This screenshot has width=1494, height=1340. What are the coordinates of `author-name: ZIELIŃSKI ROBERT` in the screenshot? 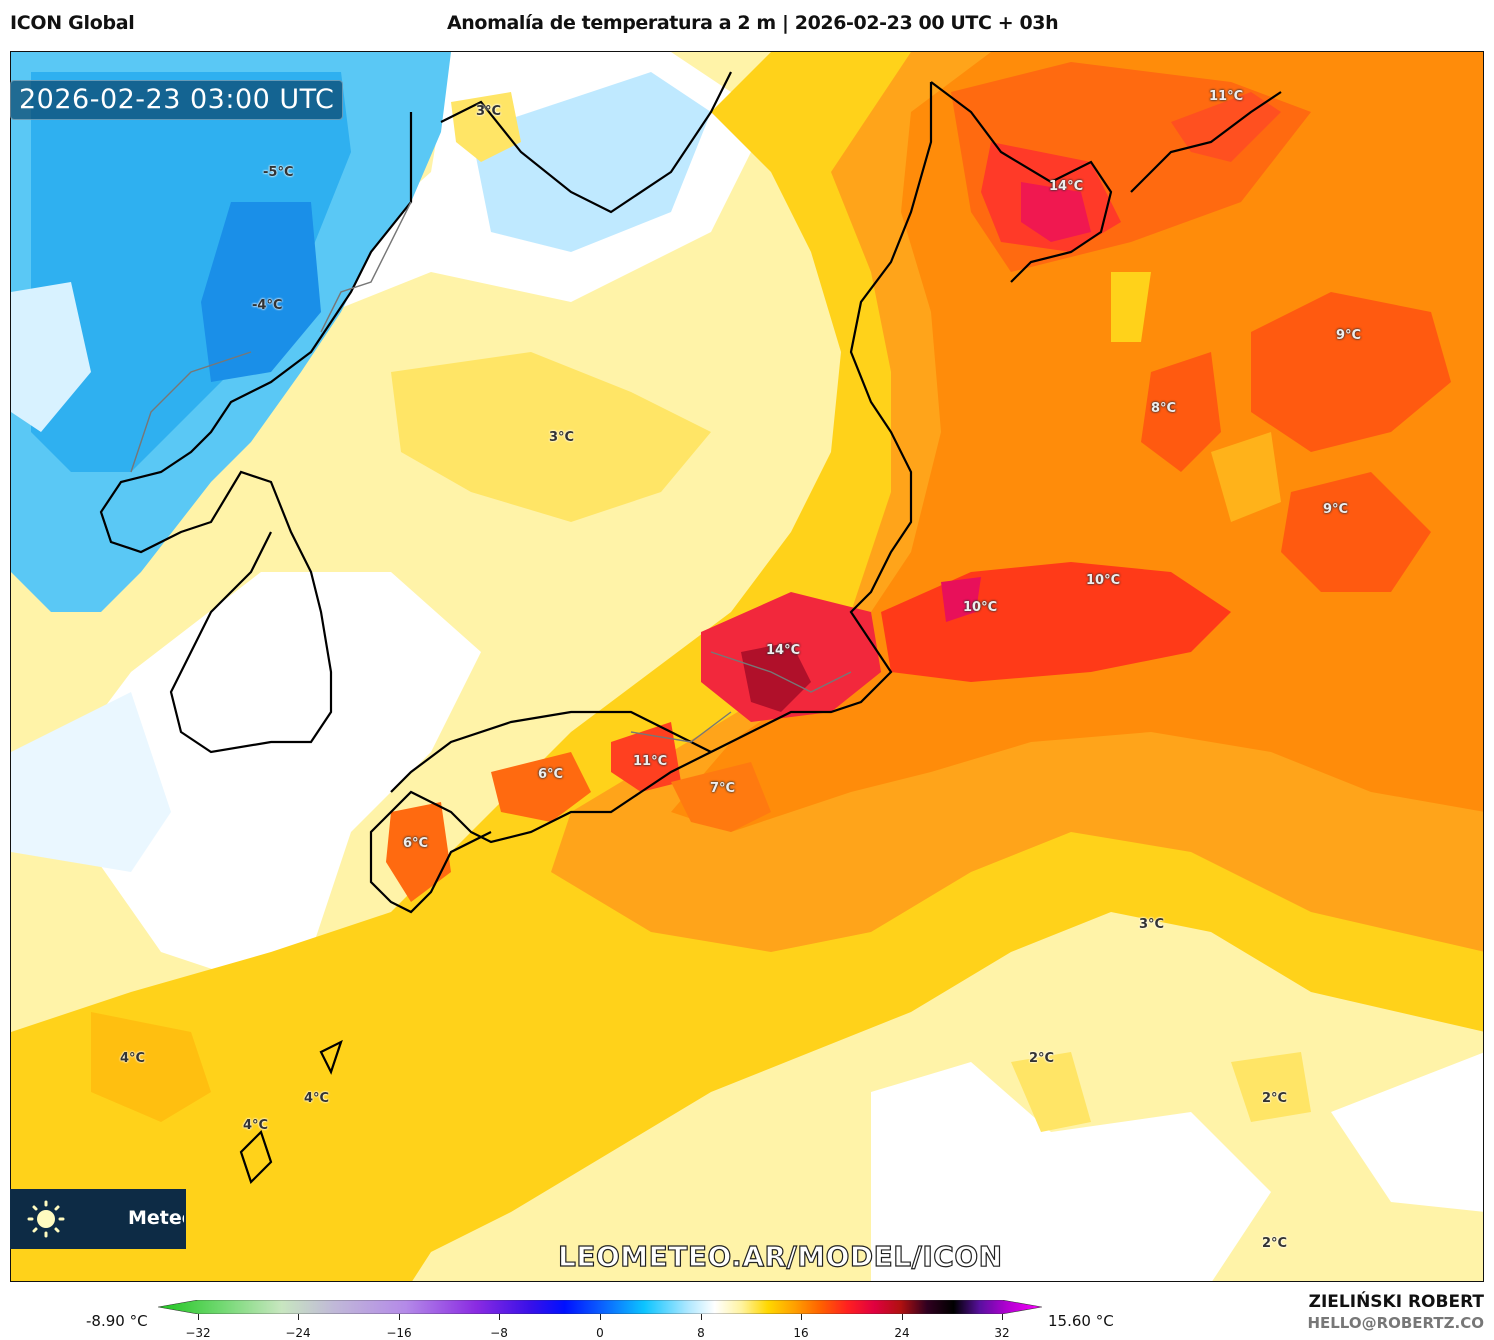 It's located at (1396, 1302).